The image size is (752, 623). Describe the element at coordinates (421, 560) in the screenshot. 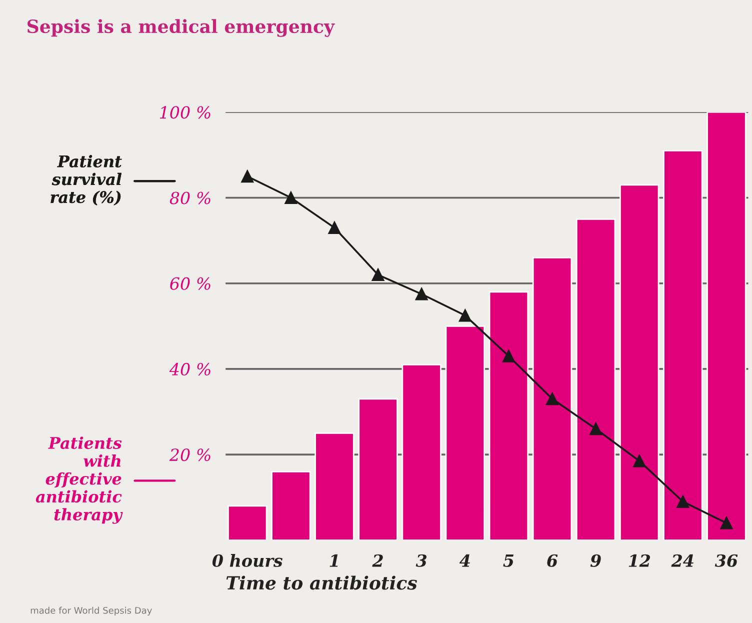

I see `x-tick-label: 3` at that location.